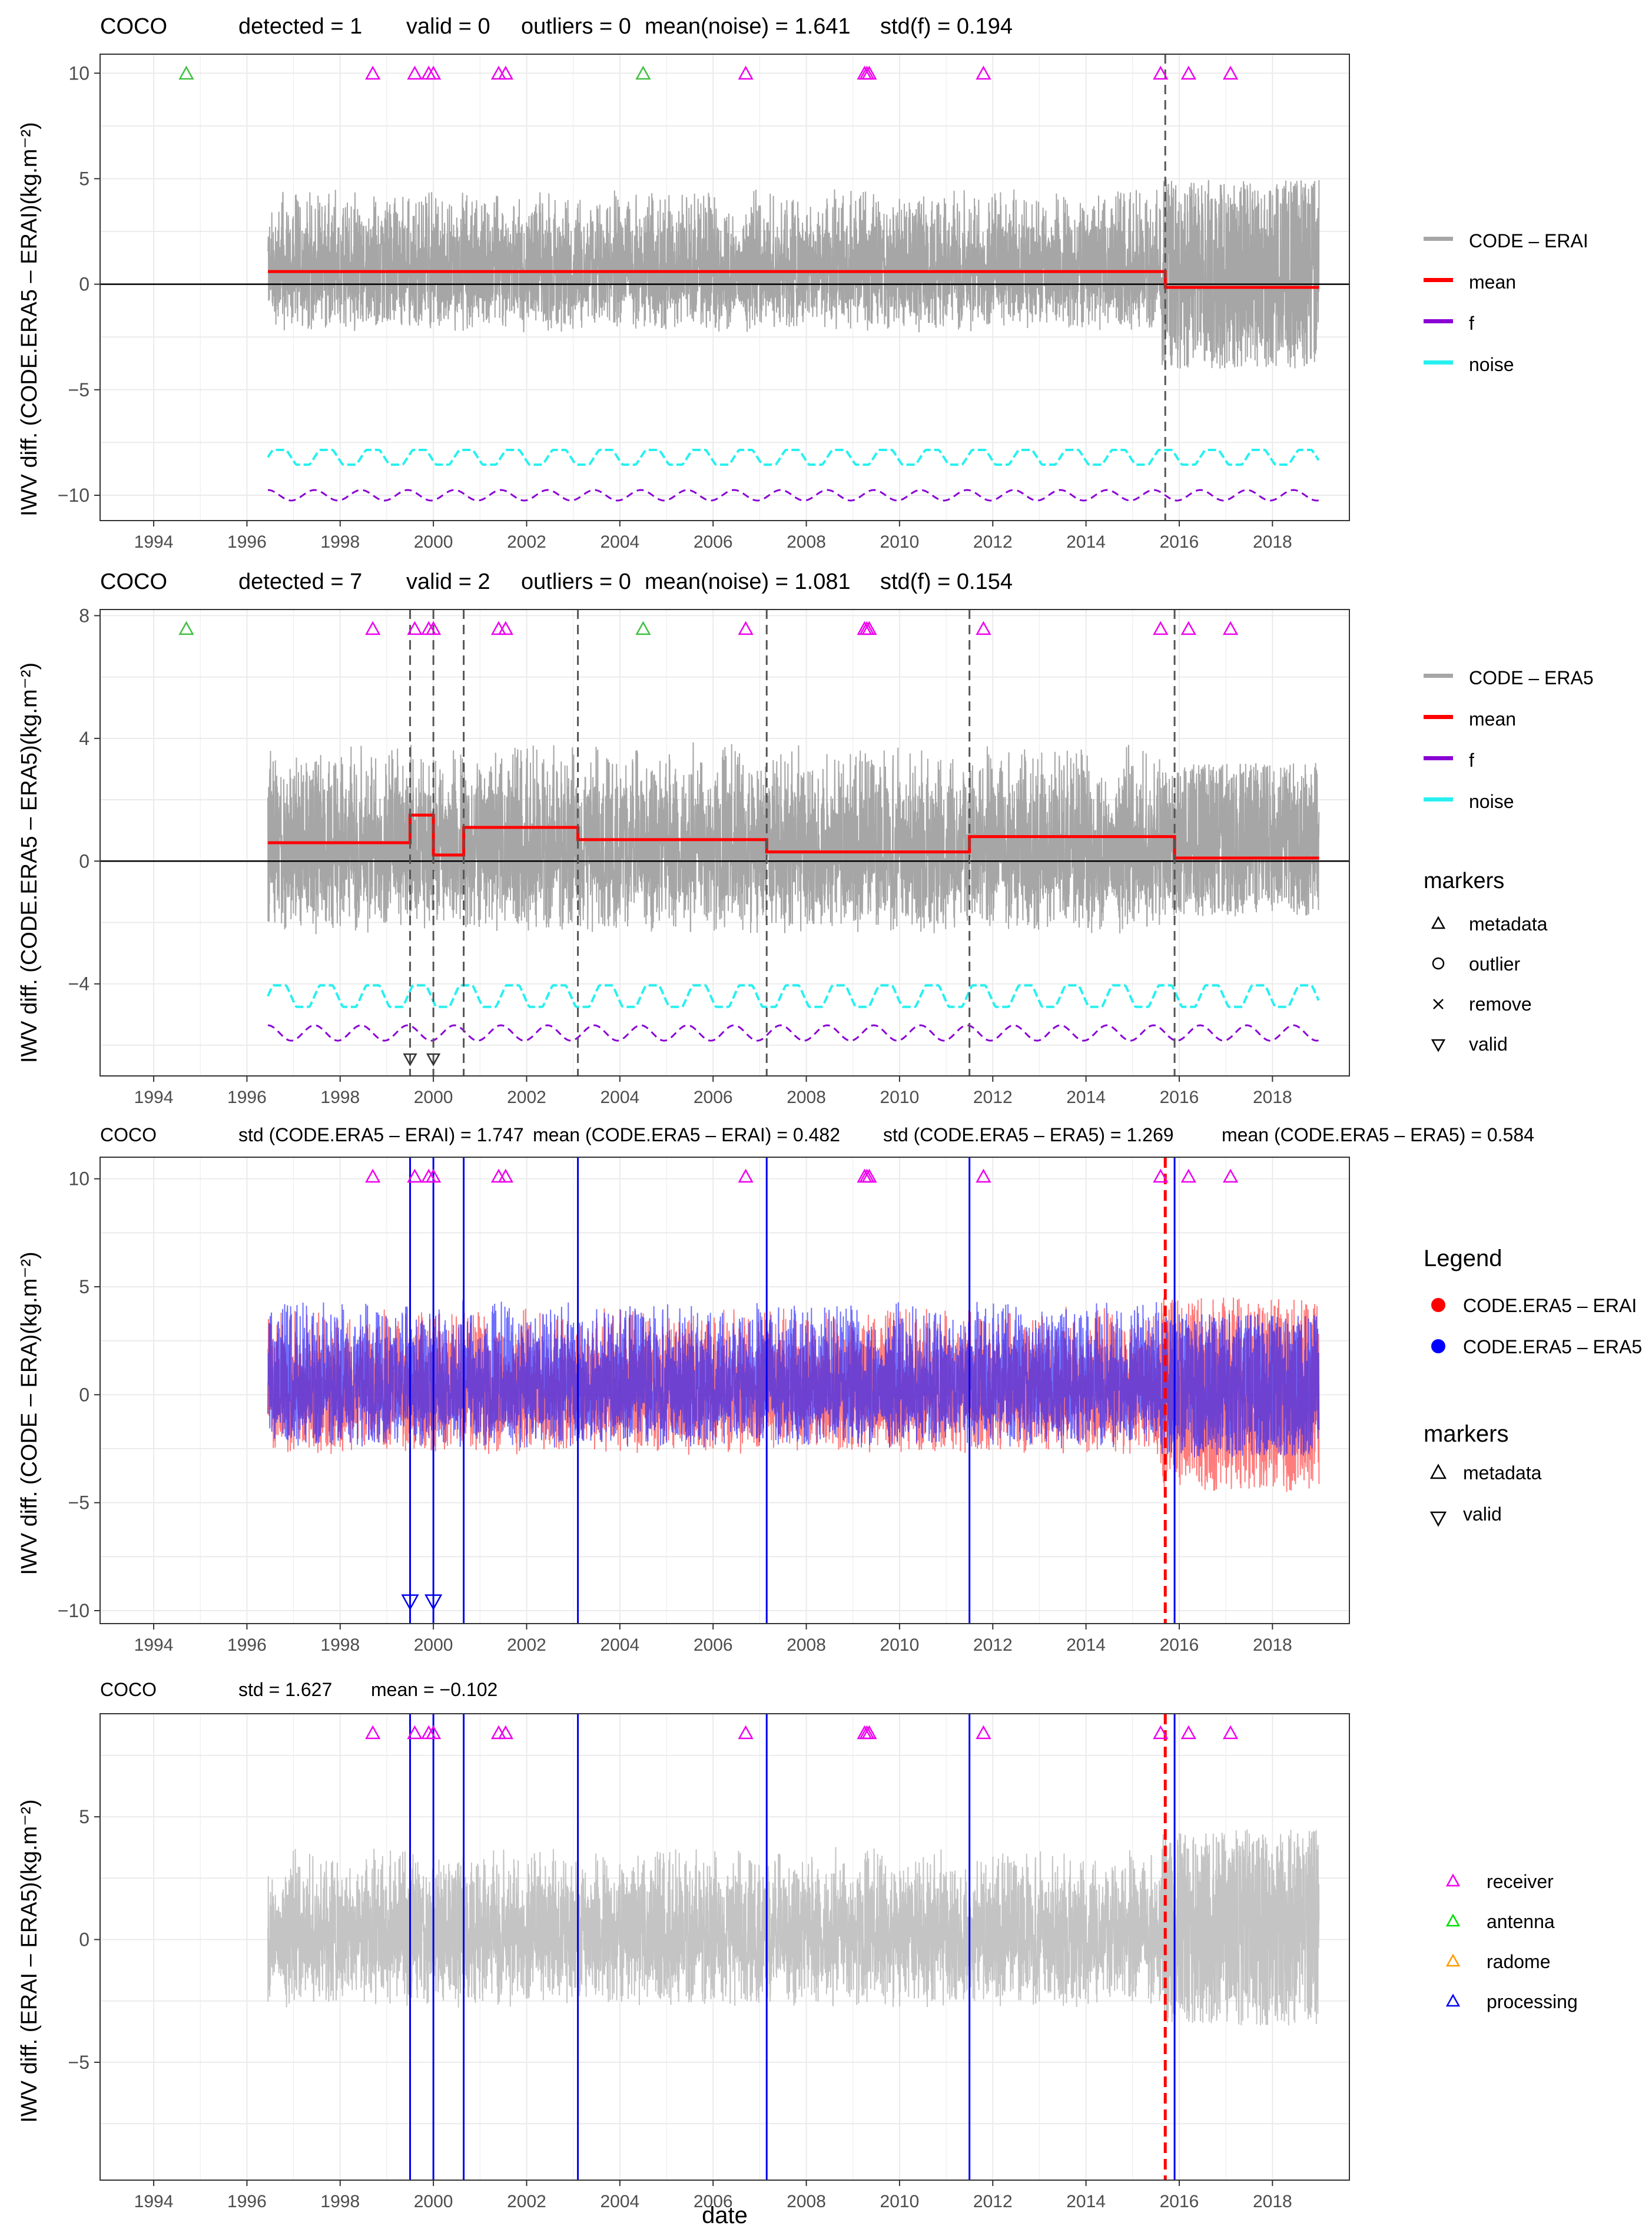  What do you see at coordinates (1464, 881) in the screenshot?
I see `panel-2-markers-title: markers` at bounding box center [1464, 881].